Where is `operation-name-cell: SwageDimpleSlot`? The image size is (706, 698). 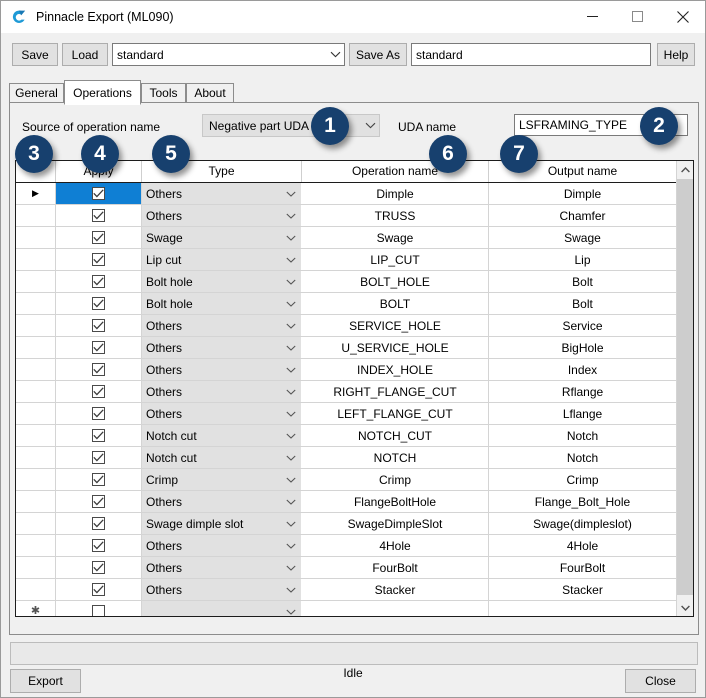
operation-name-cell: SwageDimpleSlot is located at coordinates (395, 523).